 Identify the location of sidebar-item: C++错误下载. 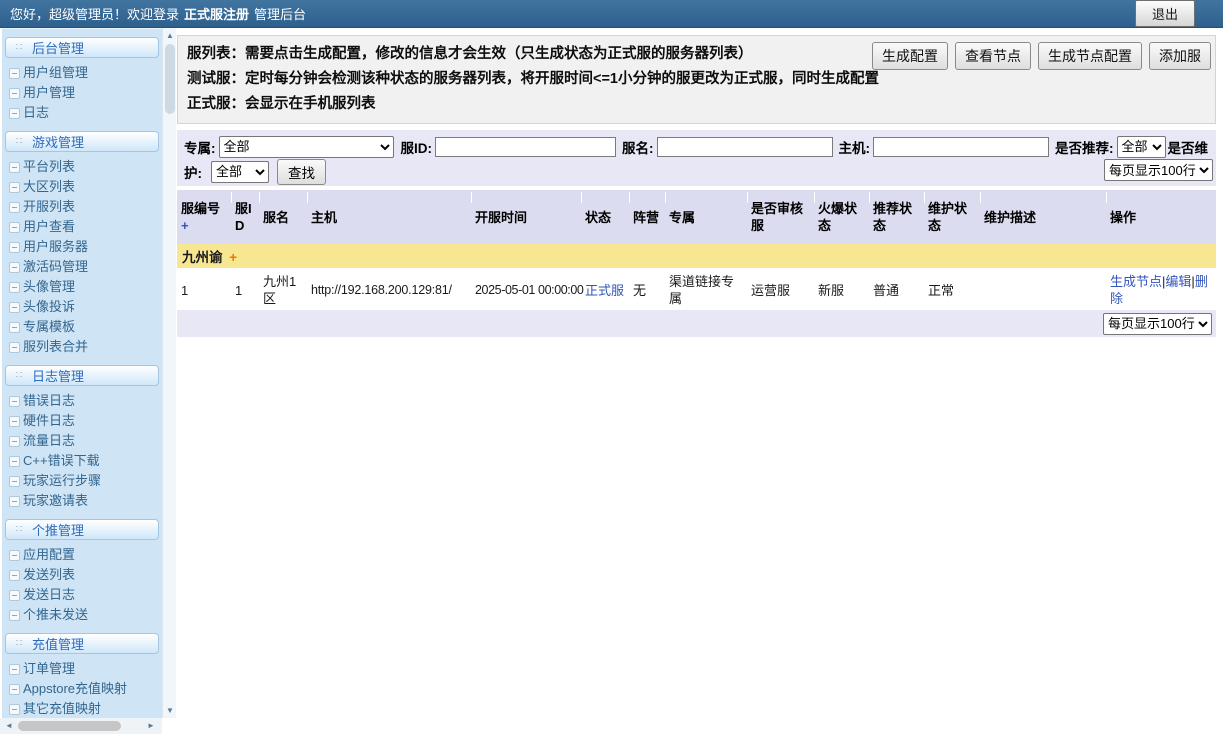
(82, 461).